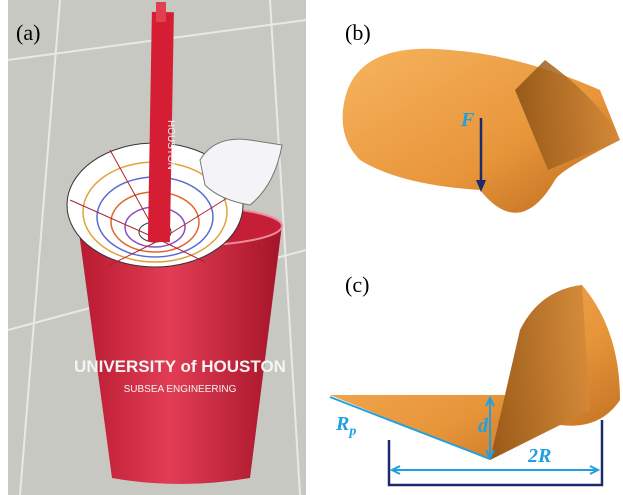  Describe the element at coordinates (180, 389) in the screenshot. I see `cup-subtitle: SUBSEA ENGINEERING` at that location.